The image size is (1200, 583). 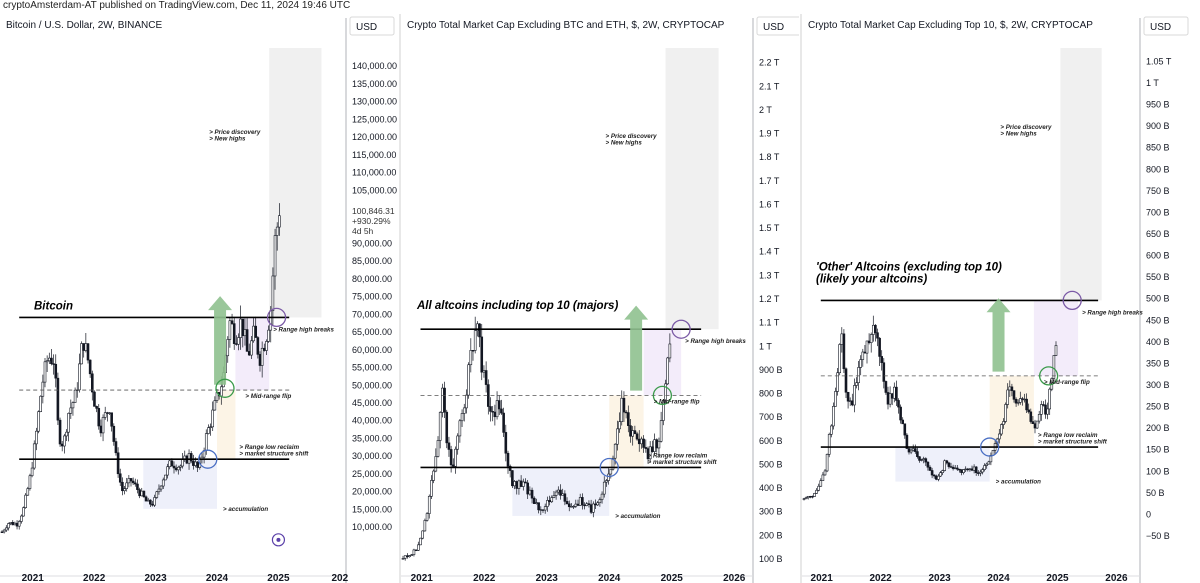 What do you see at coordinates (372, 368) in the screenshot?
I see `y-tick-label: 55,000.00` at bounding box center [372, 368].